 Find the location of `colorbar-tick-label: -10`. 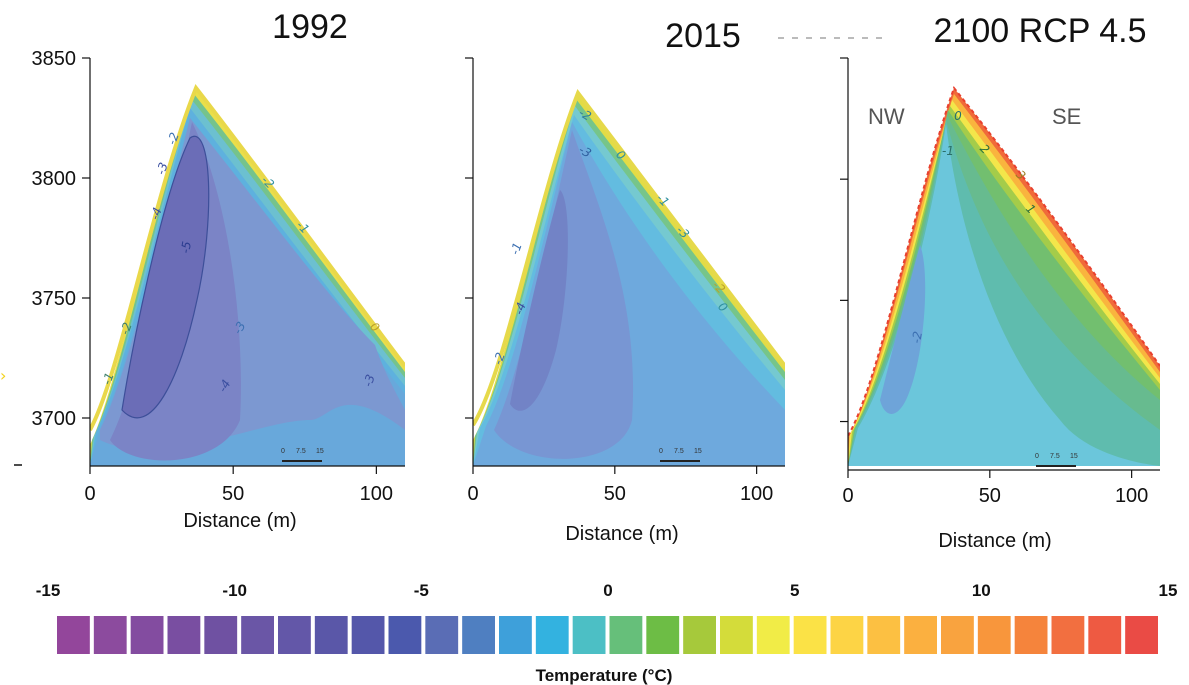

colorbar-tick-label: -10 is located at coordinates (234, 590).